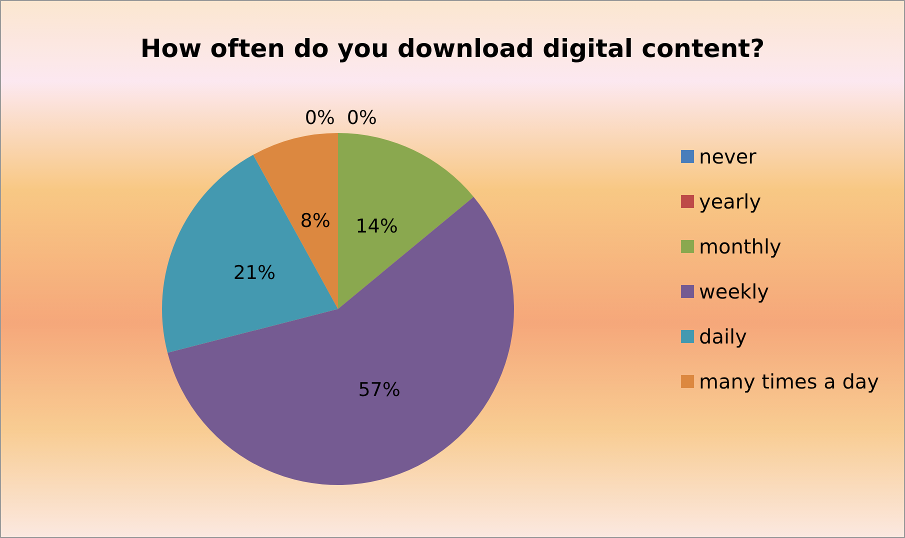 This screenshot has width=905, height=538. Describe the element at coordinates (315, 221) in the screenshot. I see `data-label: 8%` at that location.